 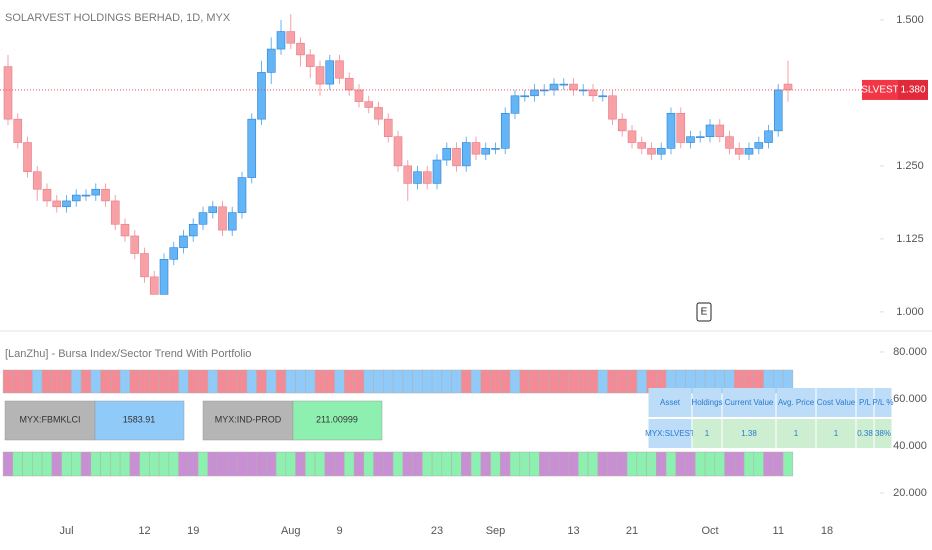 I want to click on x-tick-label: 18, so click(x=827, y=531).